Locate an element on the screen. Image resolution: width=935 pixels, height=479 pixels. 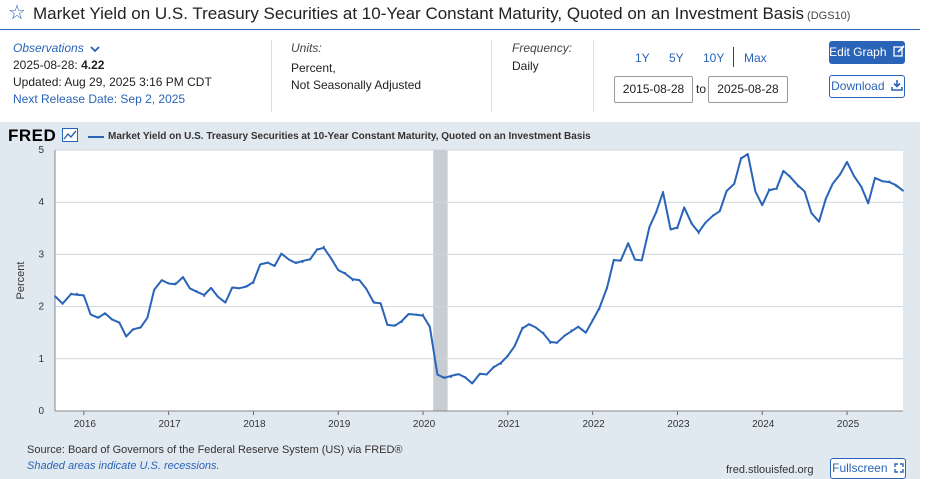
x-tick-label: 2022 is located at coordinates (594, 424).